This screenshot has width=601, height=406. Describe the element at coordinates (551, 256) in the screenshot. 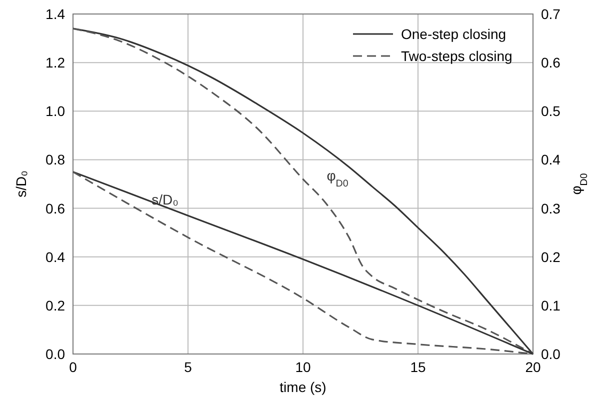

I see `y2-tick-label: 0.2` at that location.